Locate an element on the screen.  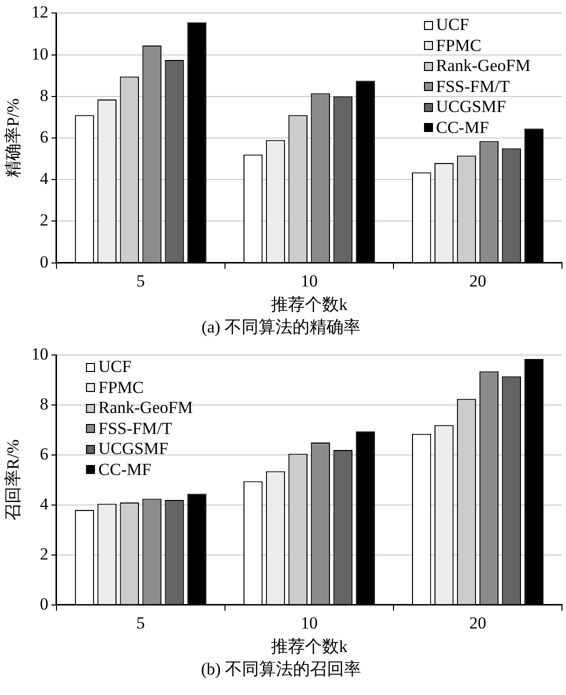
y-tick-label: 12 is located at coordinates (39, 12).